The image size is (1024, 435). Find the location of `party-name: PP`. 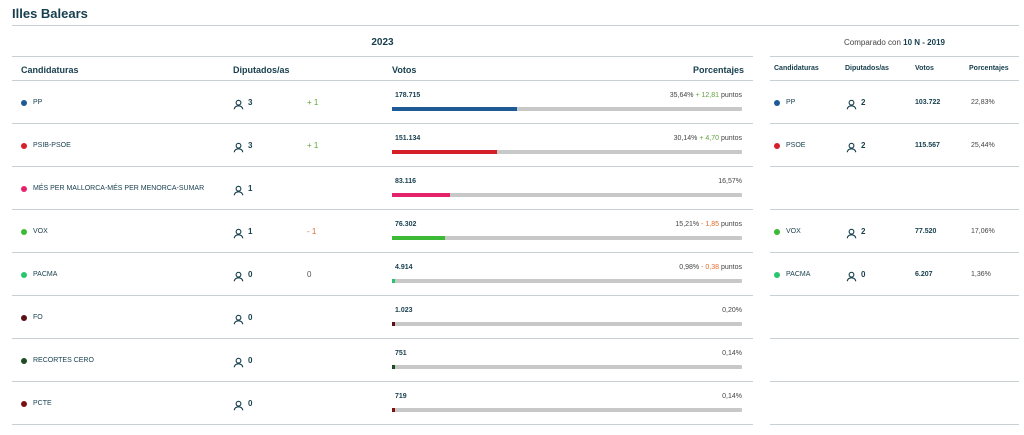

party-name: PP is located at coordinates (38, 102).